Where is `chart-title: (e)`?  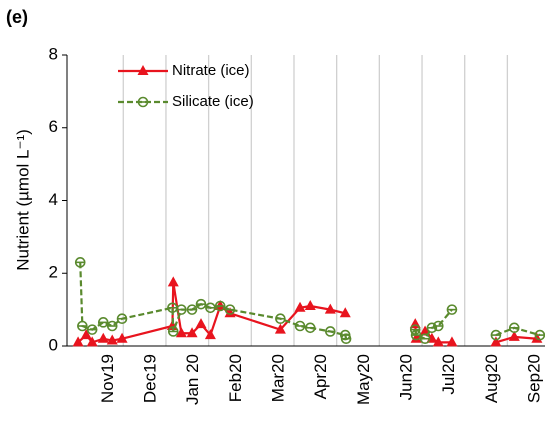 chart-title: (e) is located at coordinates (17, 17).